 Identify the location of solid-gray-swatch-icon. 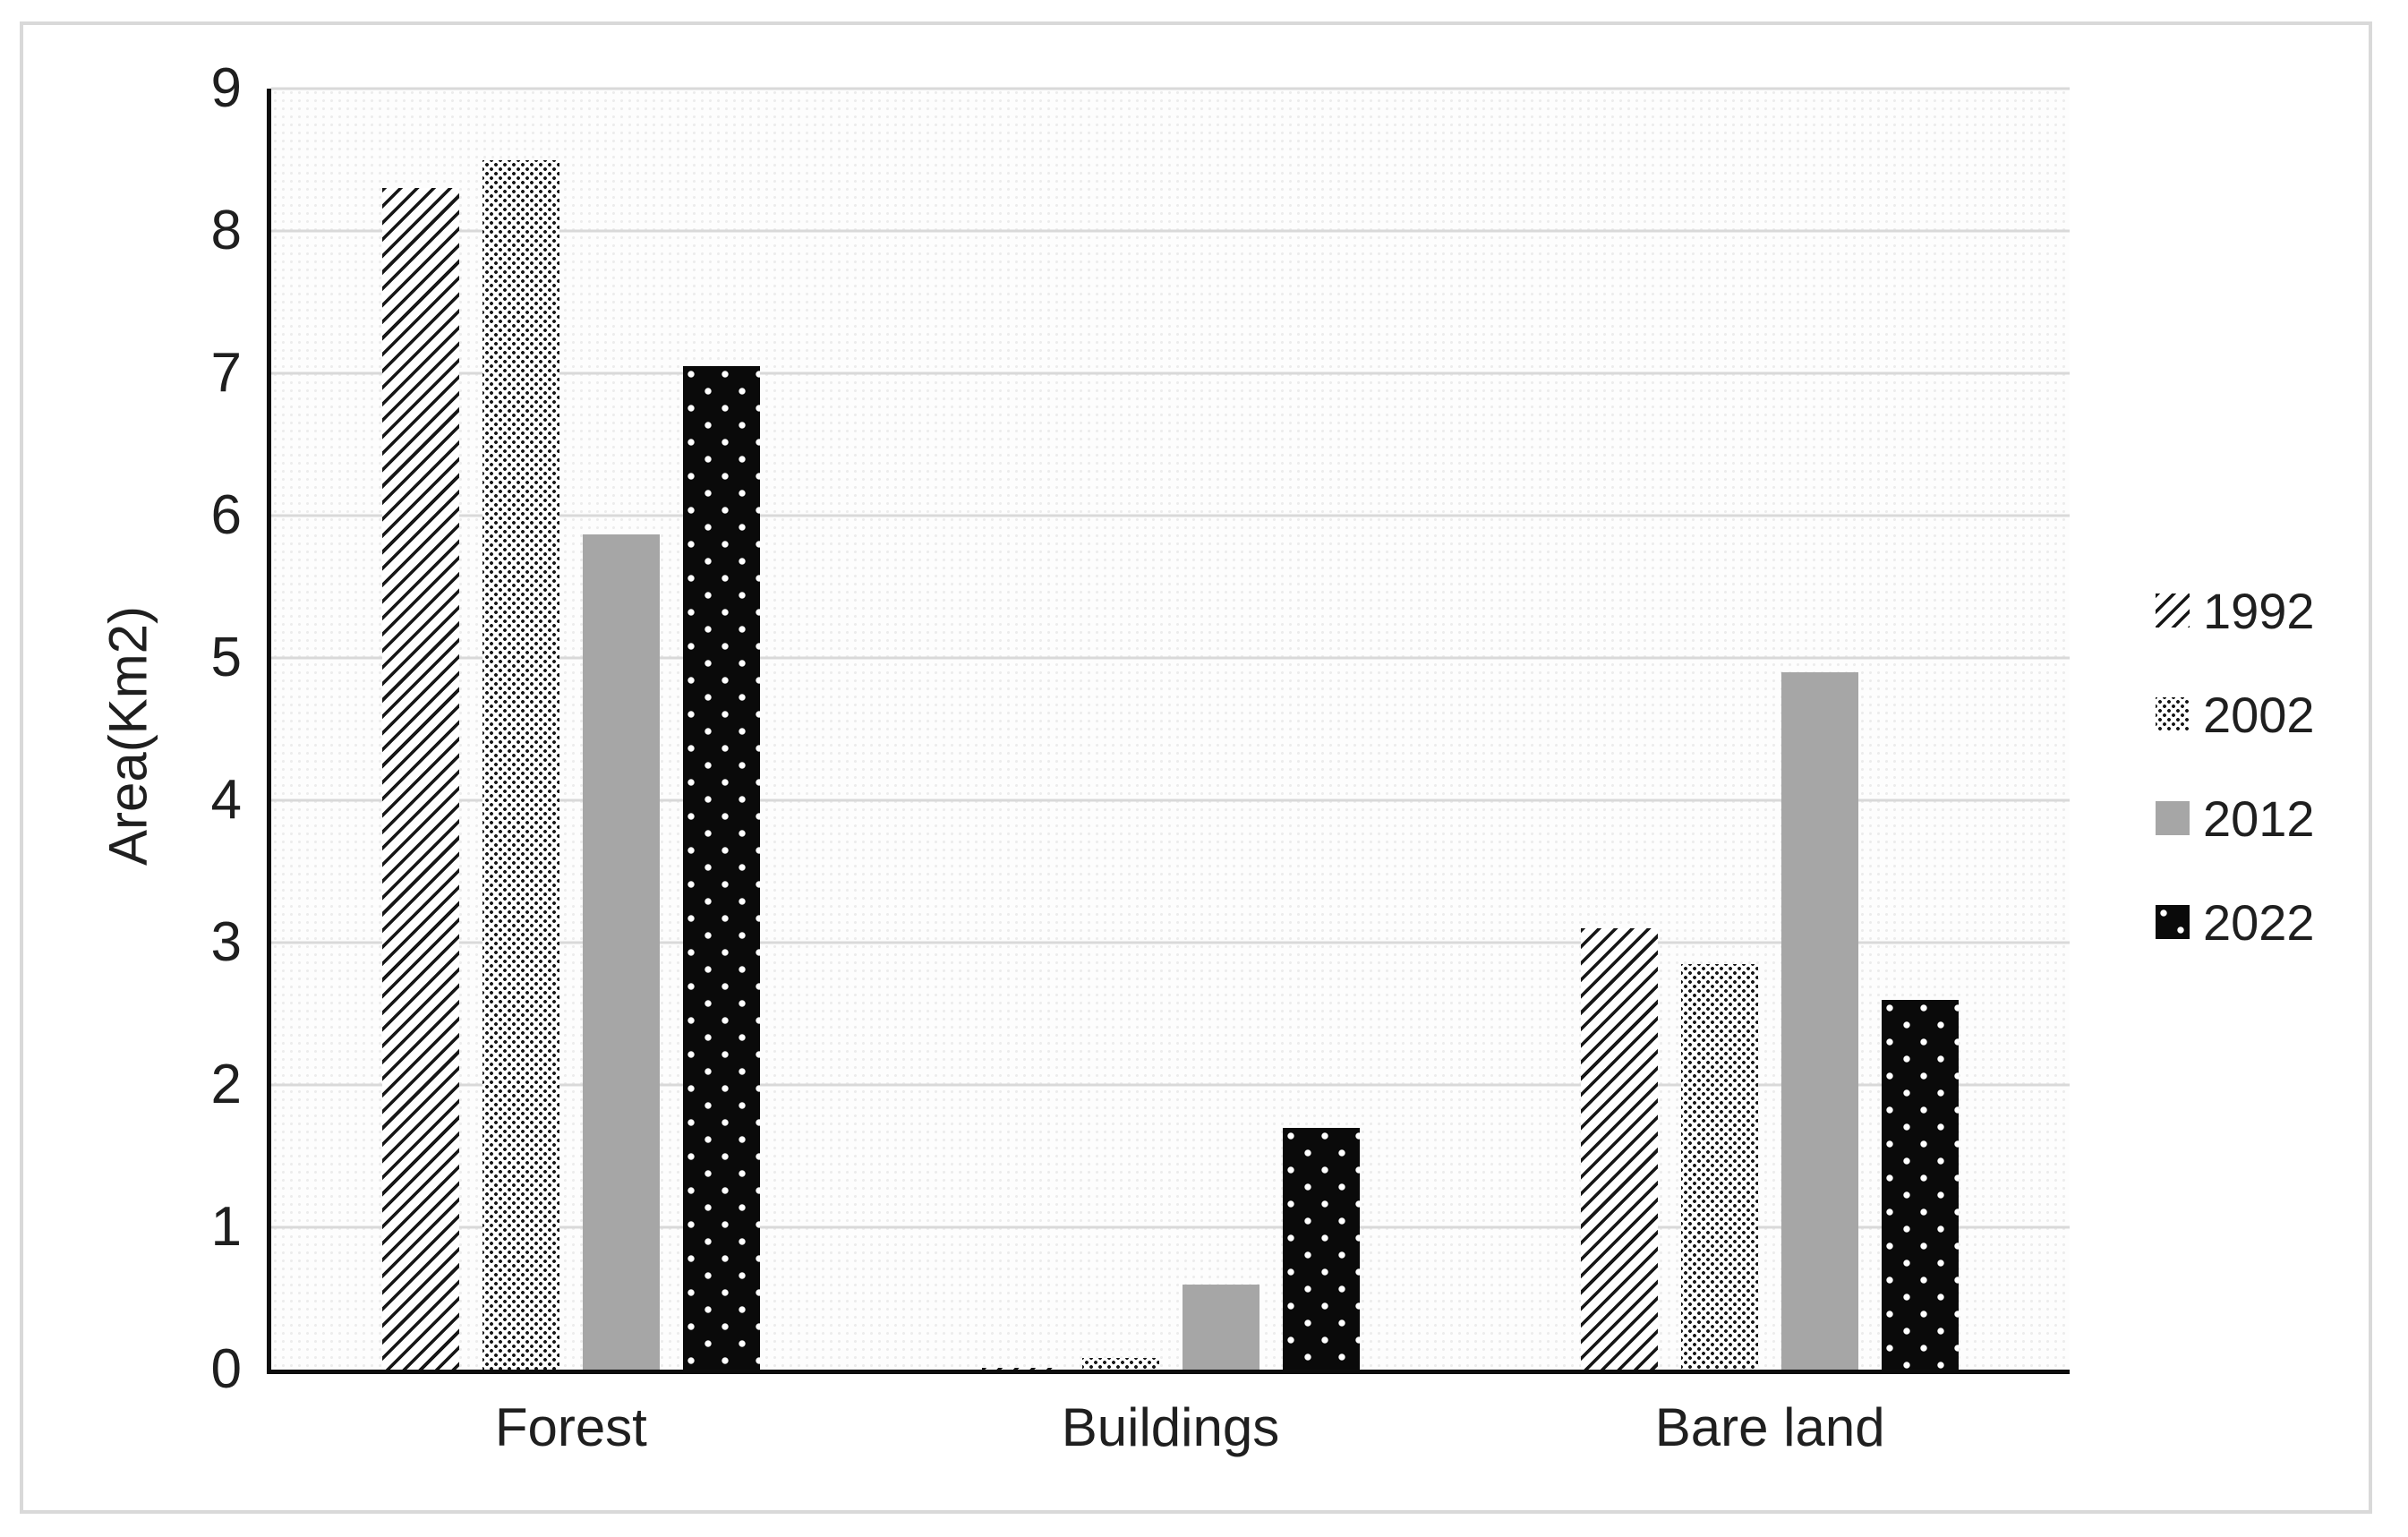
(2173, 818).